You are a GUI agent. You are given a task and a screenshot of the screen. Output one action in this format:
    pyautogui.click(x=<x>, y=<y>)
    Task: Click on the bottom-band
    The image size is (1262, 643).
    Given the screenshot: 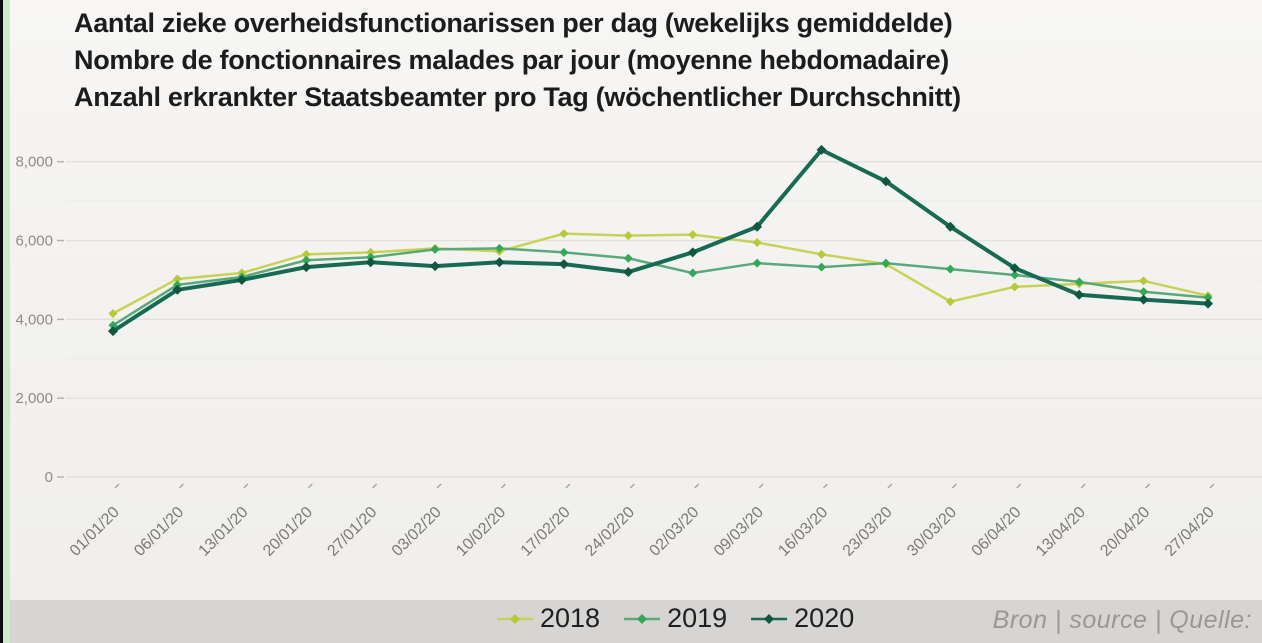 What is the action you would take?
    pyautogui.click(x=631, y=621)
    